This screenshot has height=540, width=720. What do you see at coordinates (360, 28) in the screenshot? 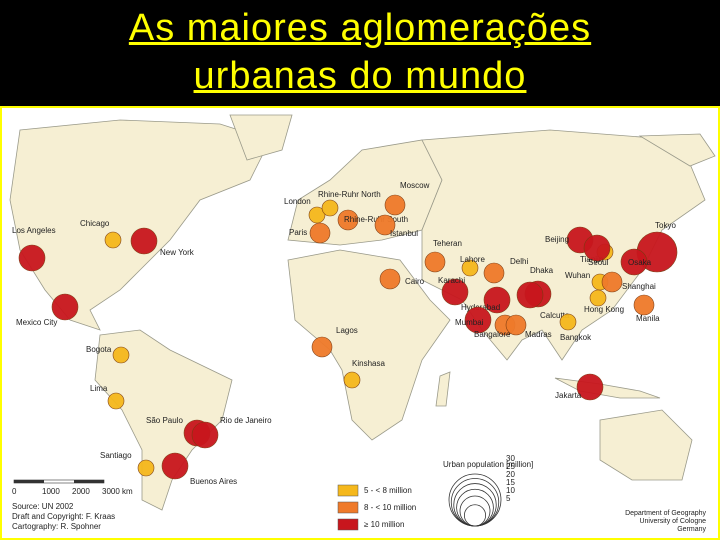
I see `title-line: As maiores aglomerações` at bounding box center [360, 28].